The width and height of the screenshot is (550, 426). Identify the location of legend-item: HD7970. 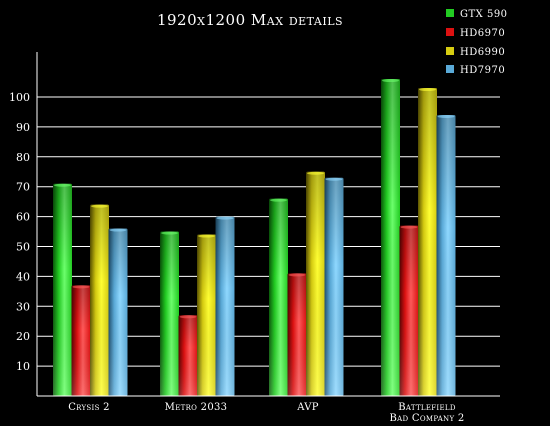
(475, 70).